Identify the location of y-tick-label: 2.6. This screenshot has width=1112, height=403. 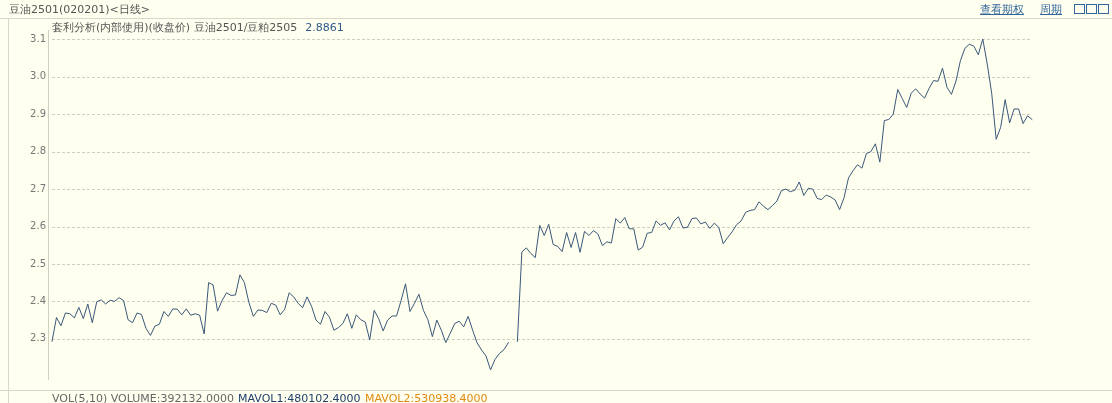
(38, 226).